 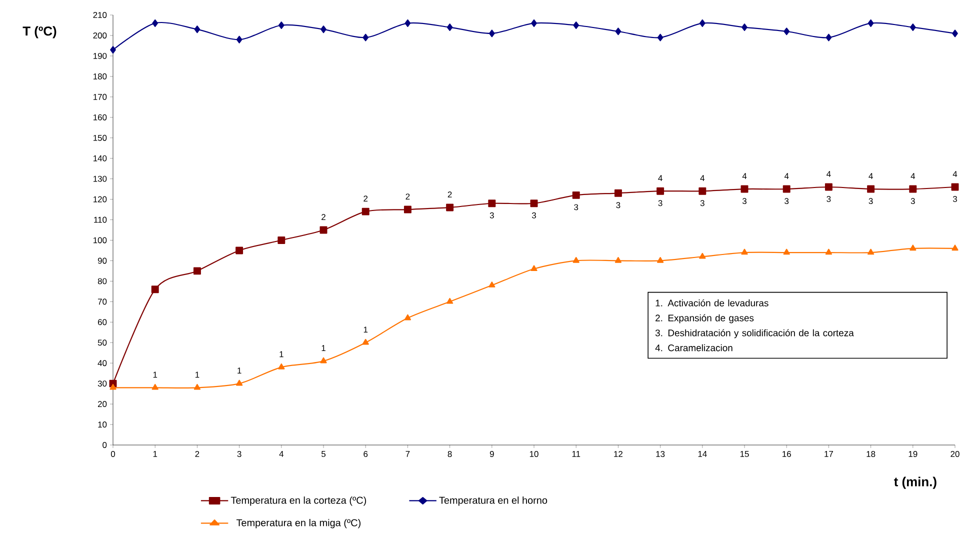 I want to click on x-tick-label: 8, so click(x=450, y=454).